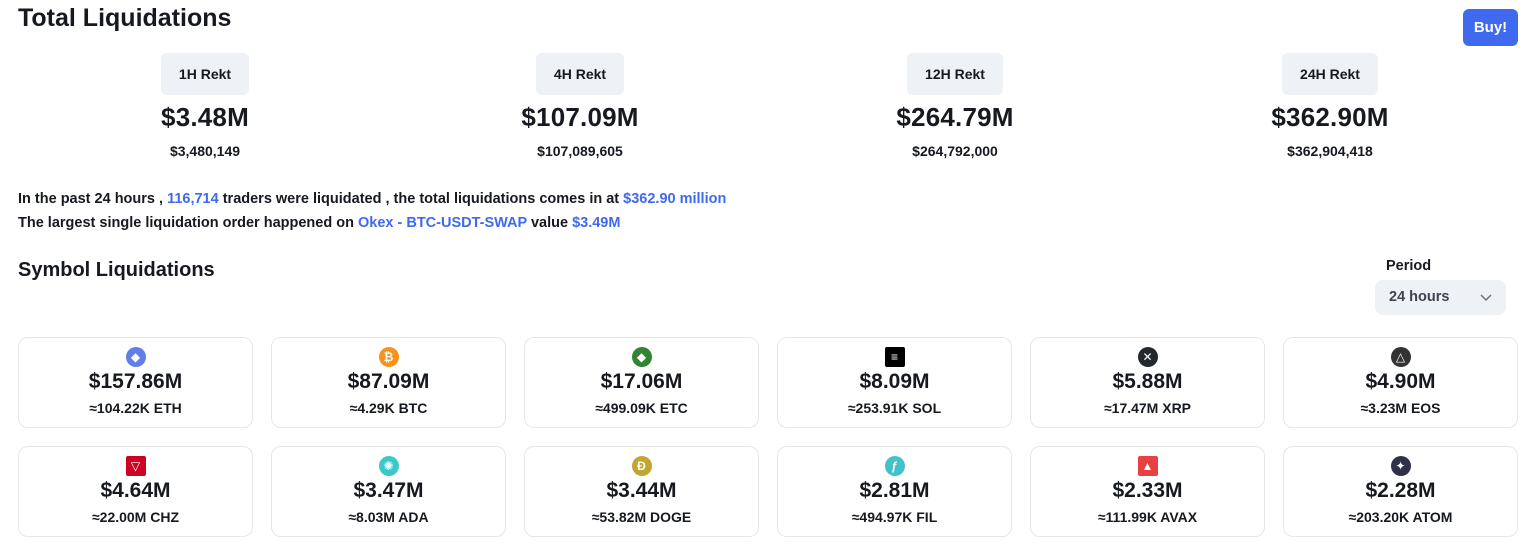  What do you see at coordinates (580, 117) in the screenshot?
I see `stat-amount: $107.09M` at bounding box center [580, 117].